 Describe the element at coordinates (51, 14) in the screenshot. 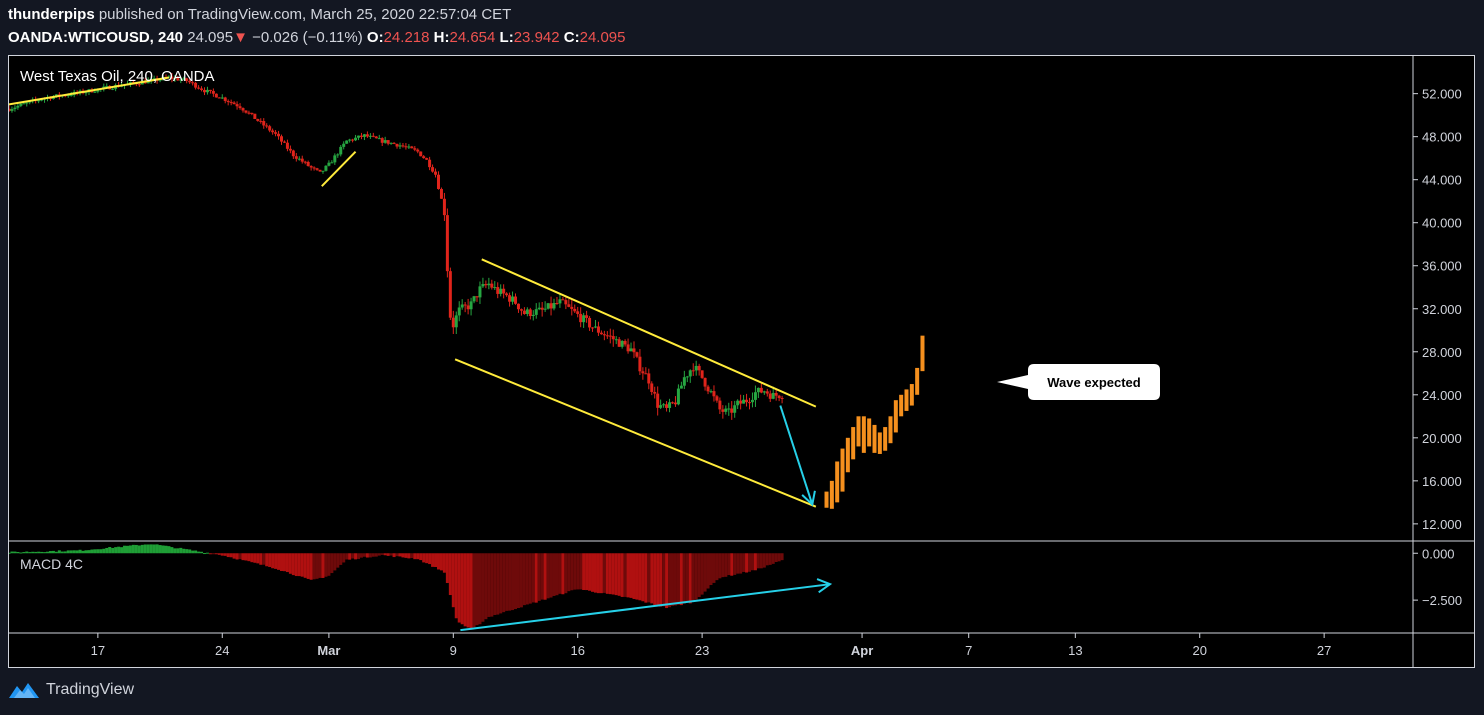

I see `publisher-name: thunderpips` at that location.